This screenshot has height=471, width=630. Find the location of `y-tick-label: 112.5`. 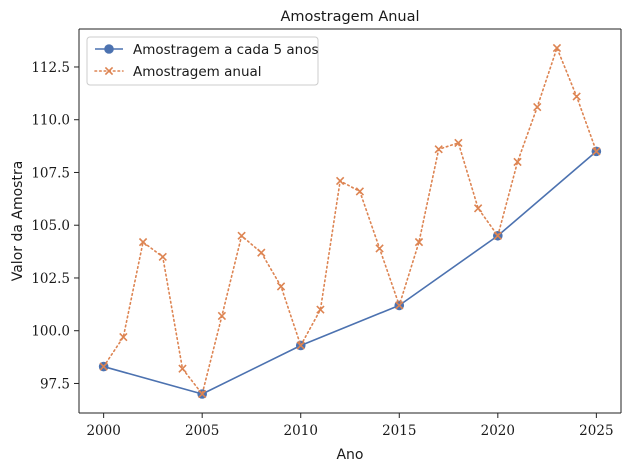

y-tick-label: 112.5 is located at coordinates (50, 68).